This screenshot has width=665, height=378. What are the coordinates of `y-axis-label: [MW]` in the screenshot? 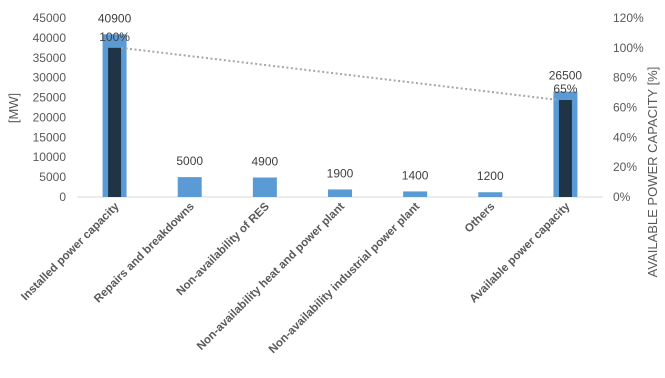 It's located at (13, 108).